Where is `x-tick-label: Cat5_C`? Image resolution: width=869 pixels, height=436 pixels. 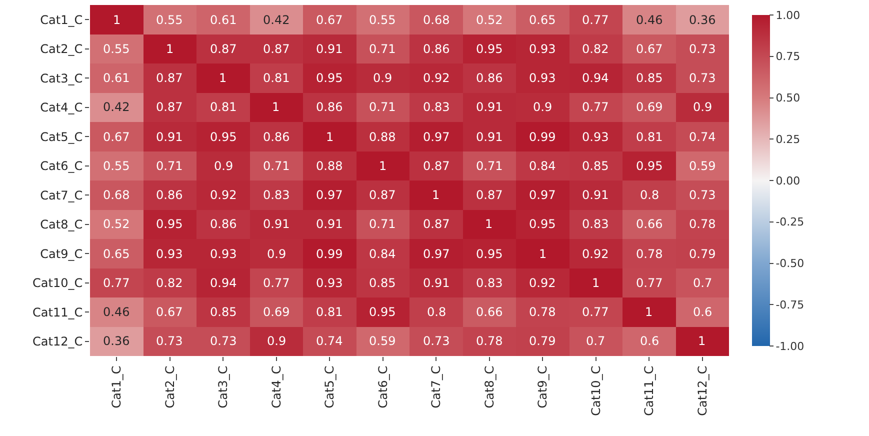 x-tick-label: Cat5_C is located at coordinates (329, 387).